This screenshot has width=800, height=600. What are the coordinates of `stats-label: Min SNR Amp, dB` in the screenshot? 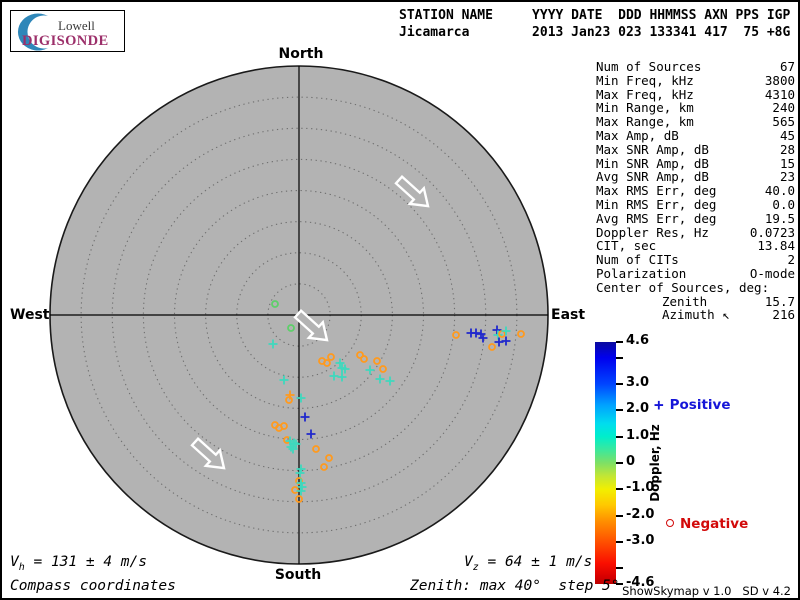 It's located at (652, 163).